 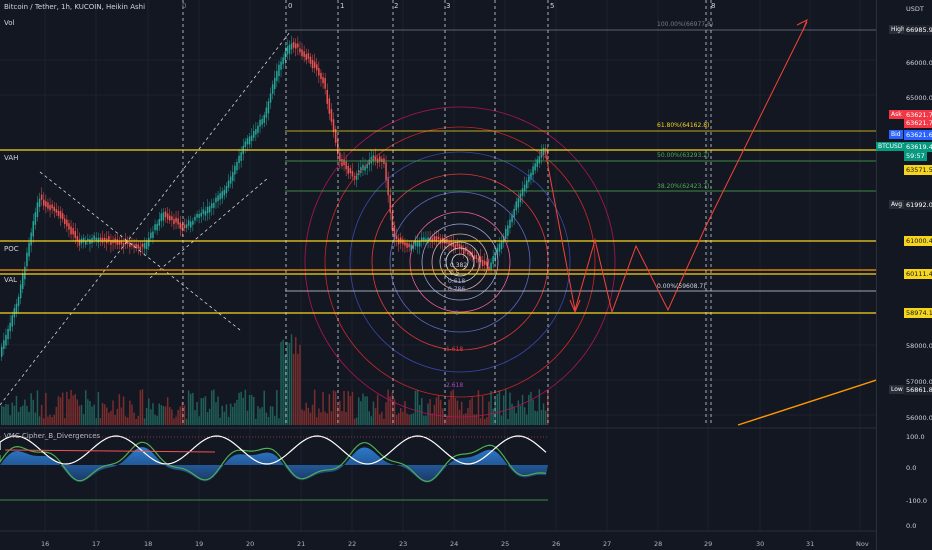 What do you see at coordinates (607, 544) in the screenshot?
I see `time-tick: 27` at bounding box center [607, 544].